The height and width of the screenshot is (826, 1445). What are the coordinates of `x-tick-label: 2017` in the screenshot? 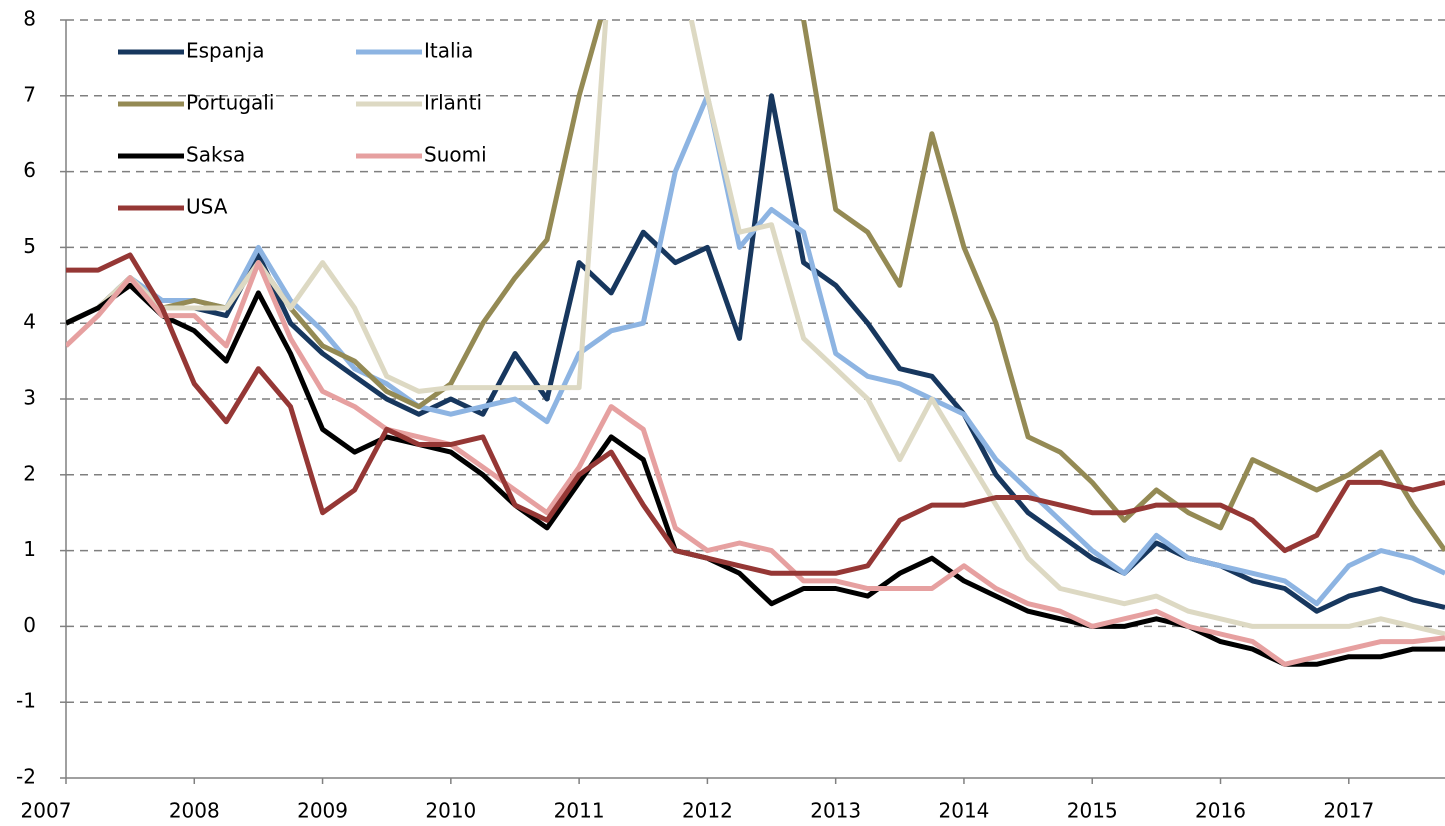 It's located at (1348, 811).